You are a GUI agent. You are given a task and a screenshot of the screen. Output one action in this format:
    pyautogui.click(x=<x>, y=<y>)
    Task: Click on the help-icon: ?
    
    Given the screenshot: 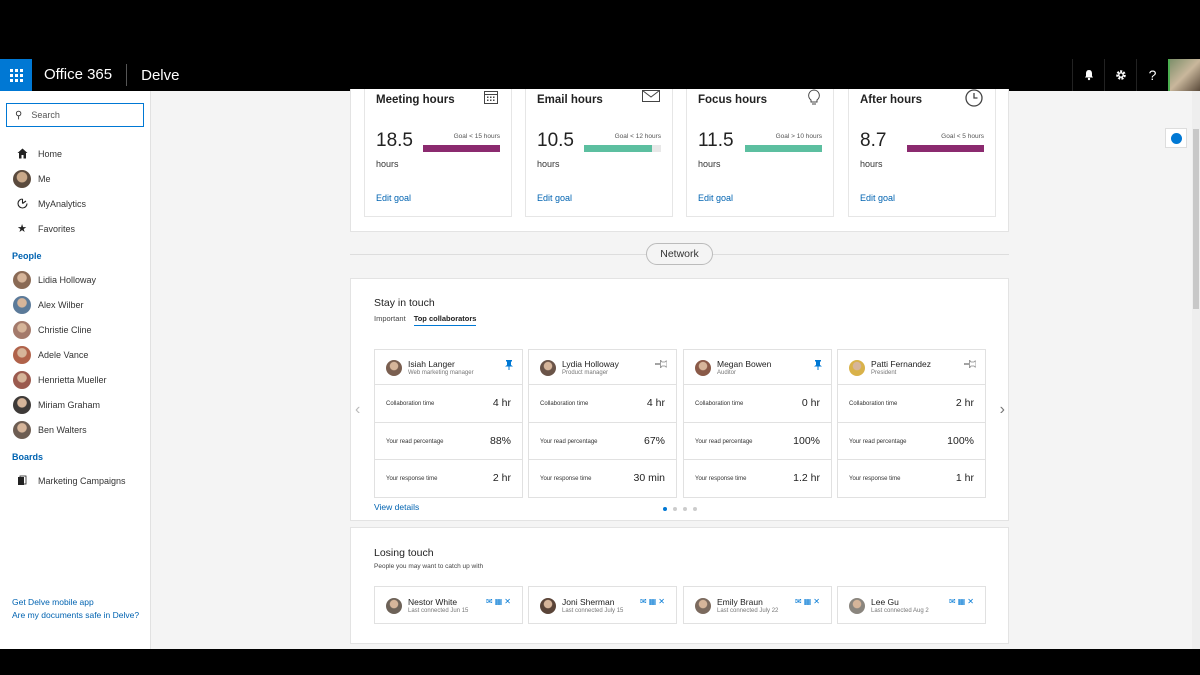 What is the action you would take?
    pyautogui.click(x=1152, y=75)
    